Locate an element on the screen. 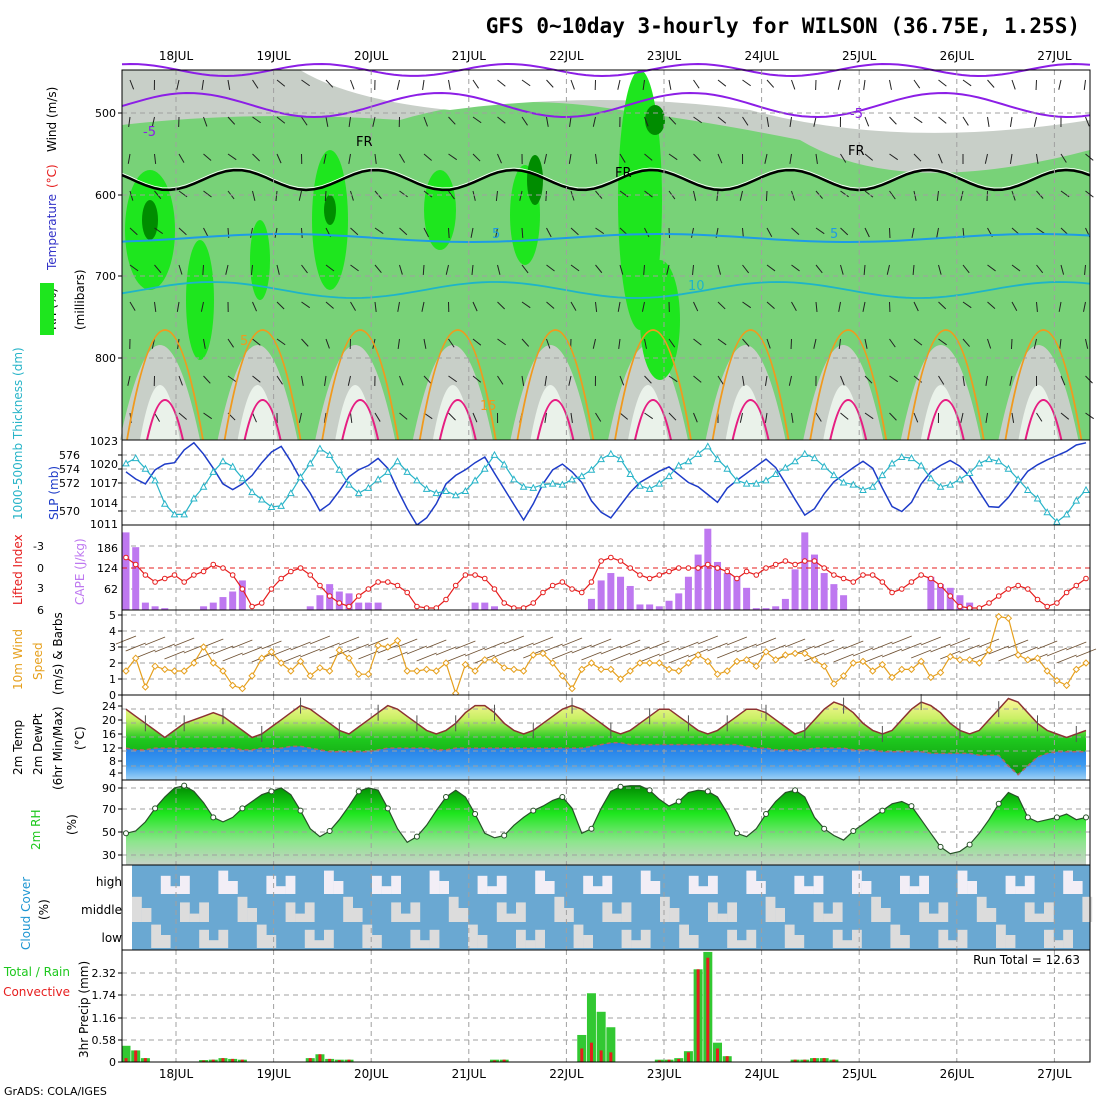 This screenshot has height=1100, width=1100. precip-y-ticks: 2.32 1.74 1.16 0.58 0 is located at coordinates (107, 1018).